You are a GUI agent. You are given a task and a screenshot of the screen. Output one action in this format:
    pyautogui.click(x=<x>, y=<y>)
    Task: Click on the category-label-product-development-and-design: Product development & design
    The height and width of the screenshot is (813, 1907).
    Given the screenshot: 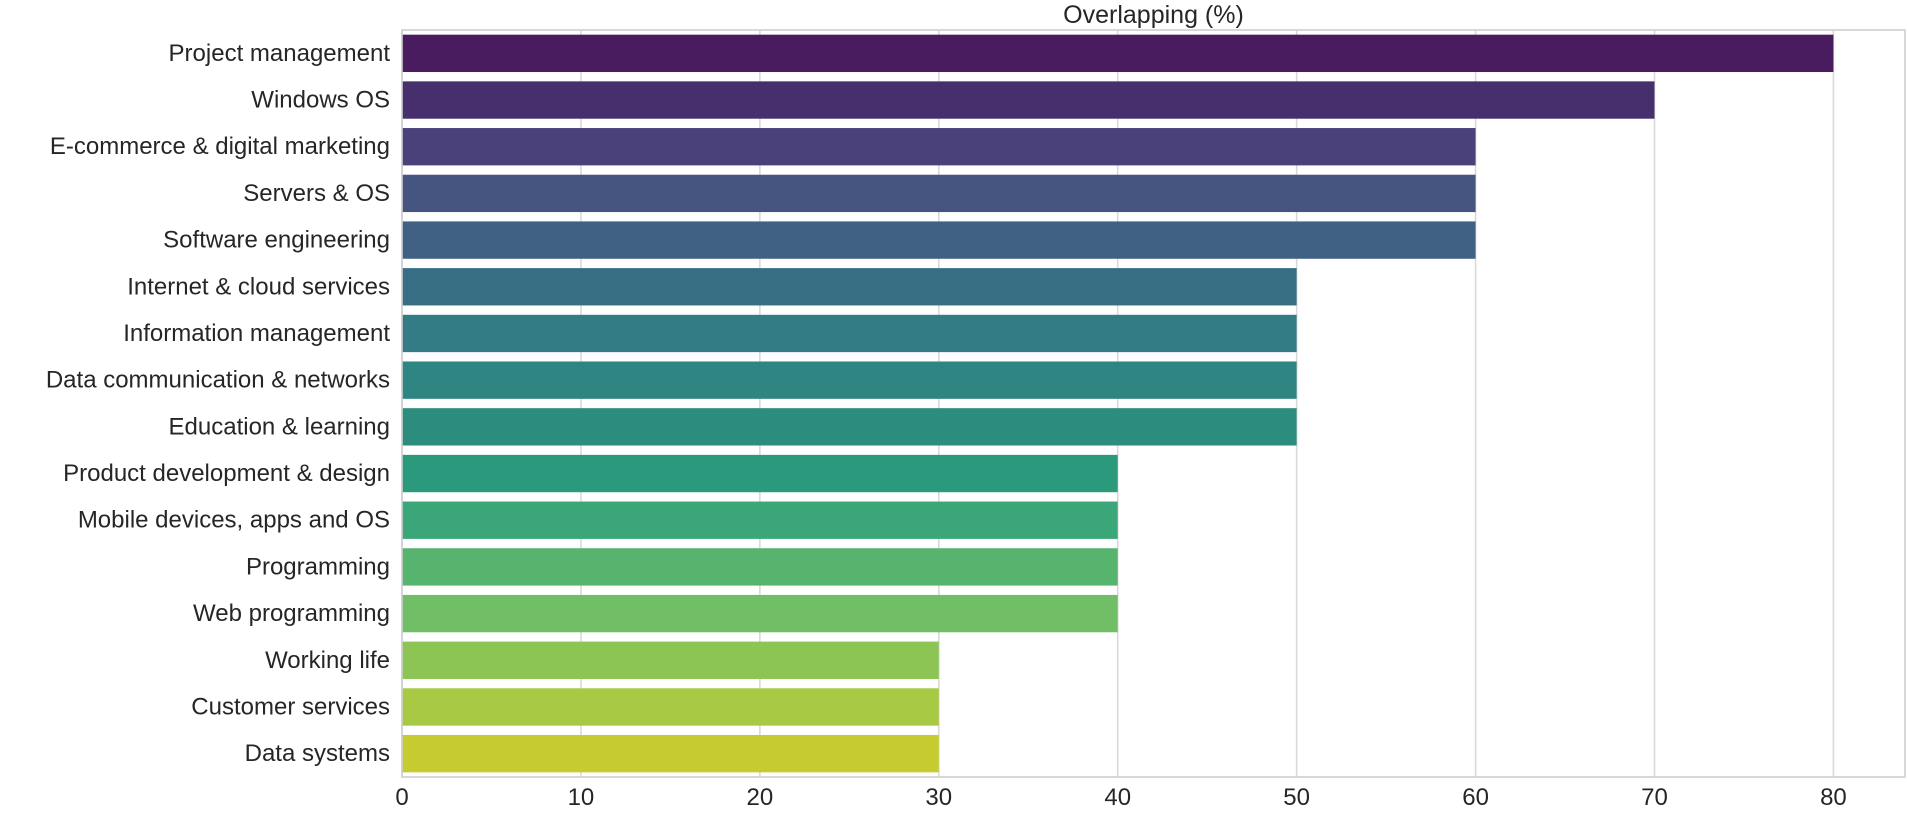 What is the action you would take?
    pyautogui.click(x=226, y=473)
    